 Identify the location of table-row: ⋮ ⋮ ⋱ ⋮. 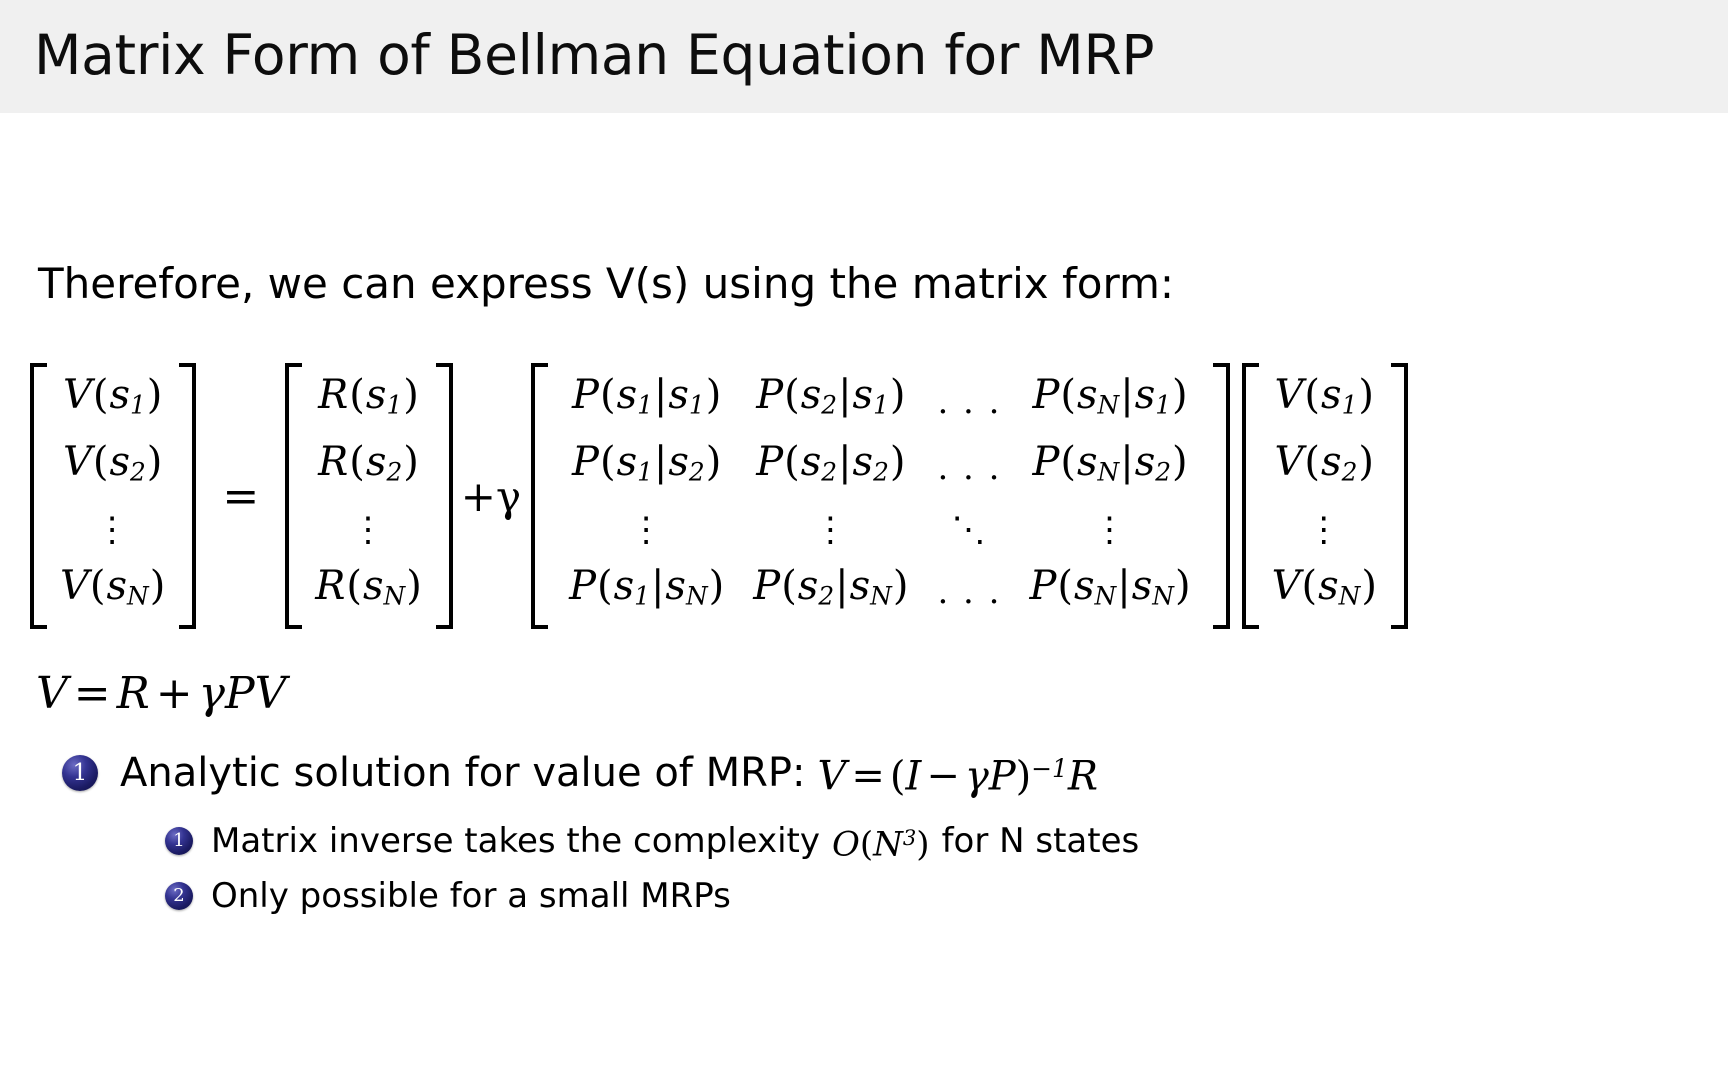
(880, 529).